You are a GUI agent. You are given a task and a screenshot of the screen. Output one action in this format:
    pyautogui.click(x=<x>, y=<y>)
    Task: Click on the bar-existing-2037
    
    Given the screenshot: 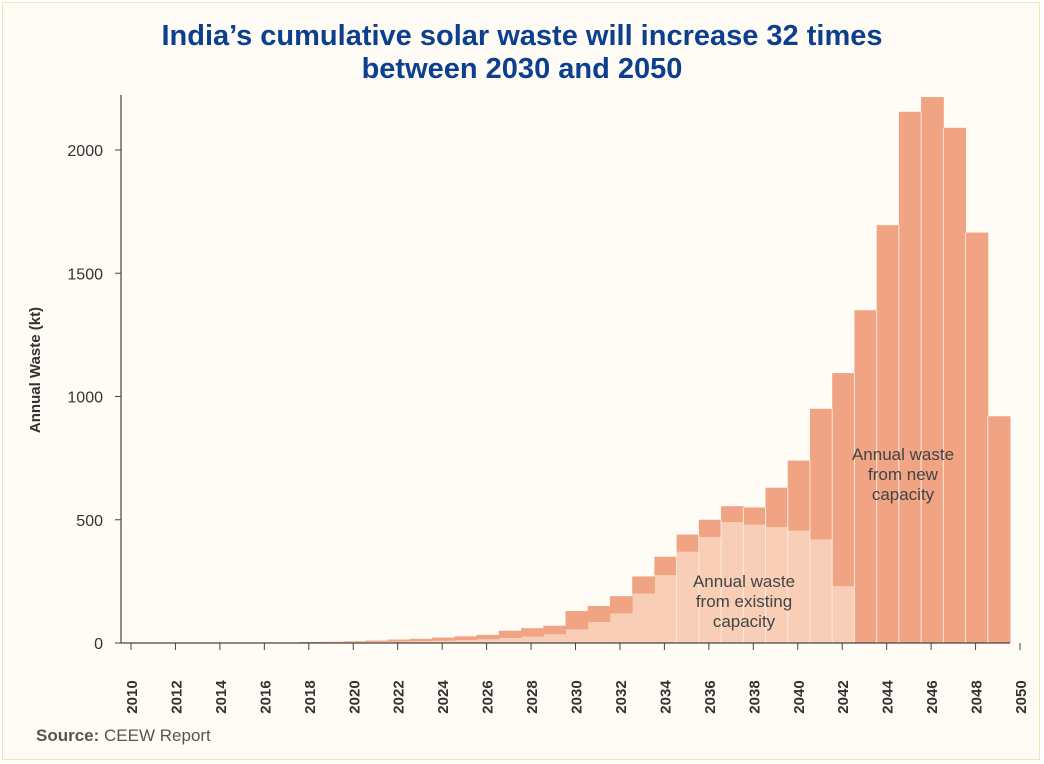 What is the action you would take?
    pyautogui.click(x=732, y=582)
    